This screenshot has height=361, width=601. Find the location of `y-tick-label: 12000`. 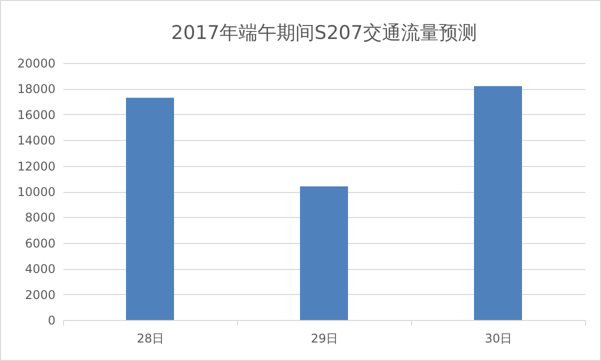

y-tick-label: 12000 is located at coordinates (36, 166).